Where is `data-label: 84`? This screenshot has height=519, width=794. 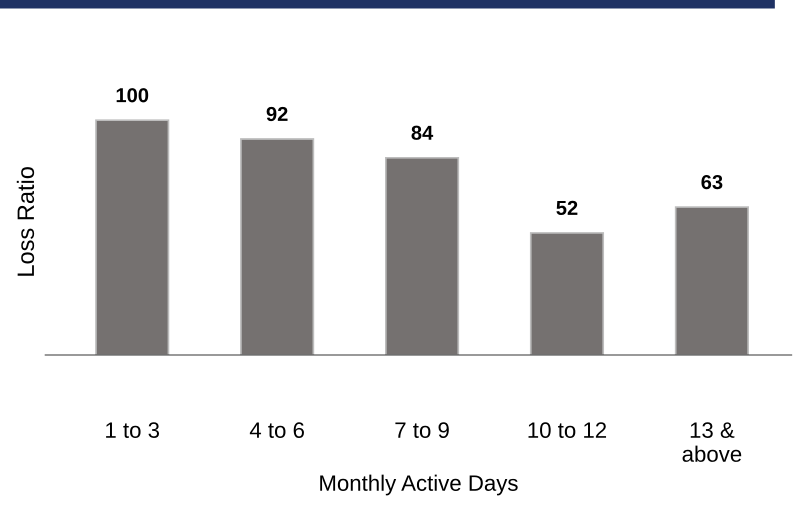 data-label: 84 is located at coordinates (423, 133).